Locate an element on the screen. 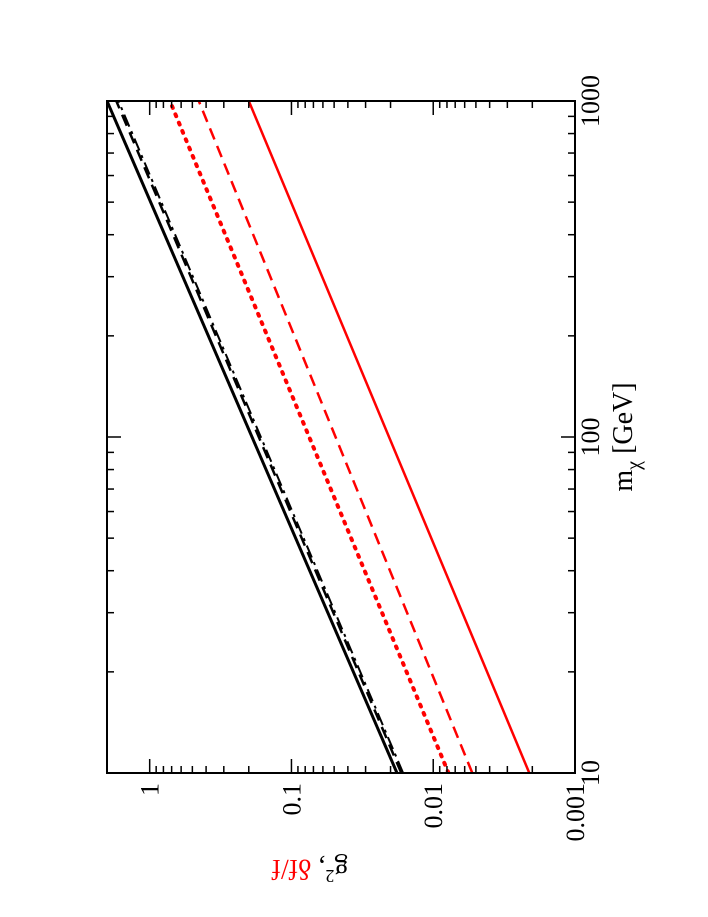  x-tick-label: 10 is located at coordinates (590, 773).